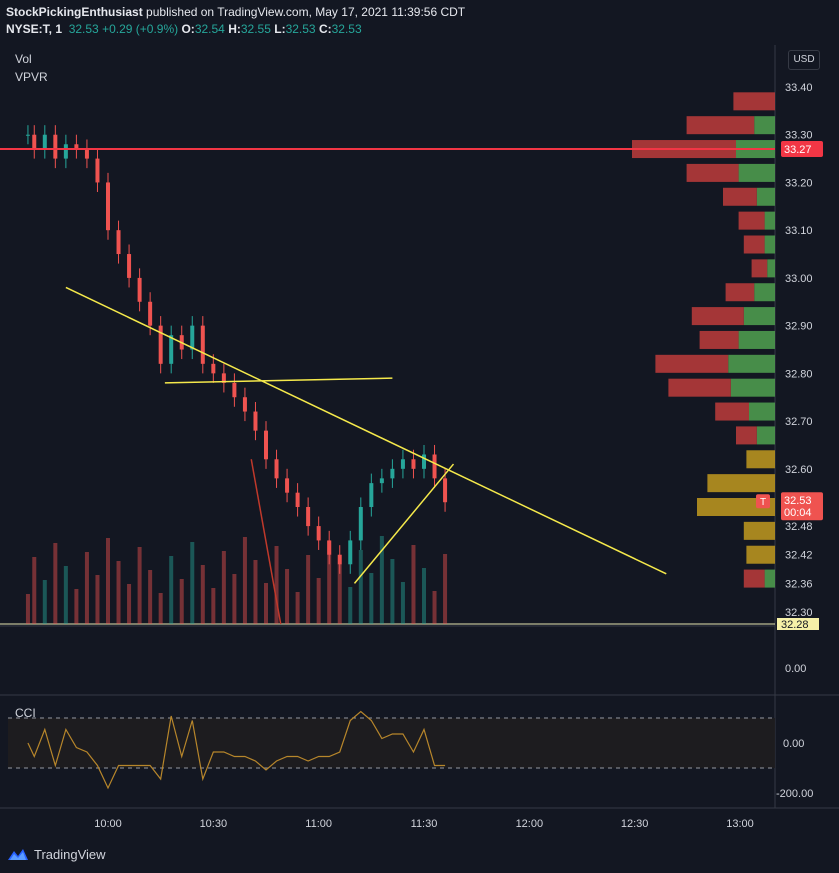  I want to click on price-tick-label: 32.90, so click(799, 327).